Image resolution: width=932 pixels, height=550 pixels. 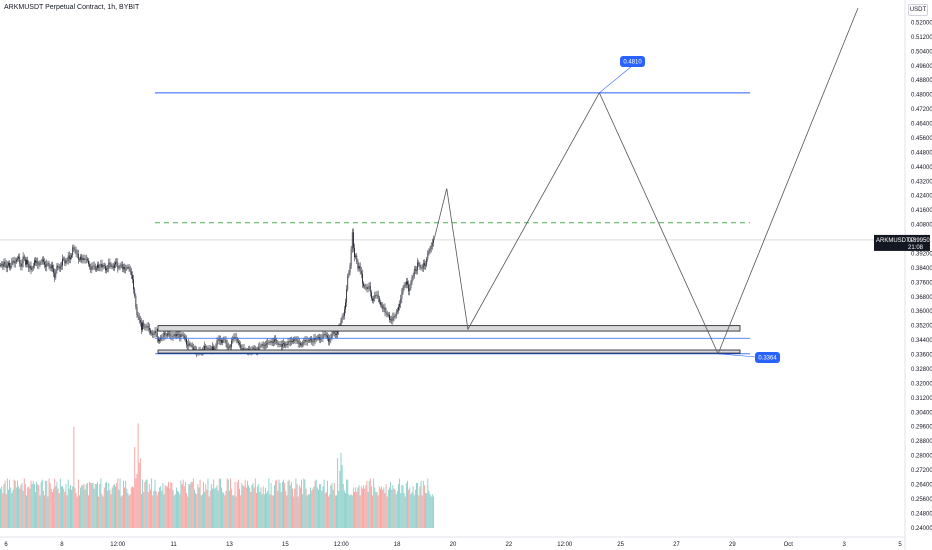 What do you see at coordinates (918, 10) in the screenshot?
I see `currency-unit-label: USDT` at bounding box center [918, 10].